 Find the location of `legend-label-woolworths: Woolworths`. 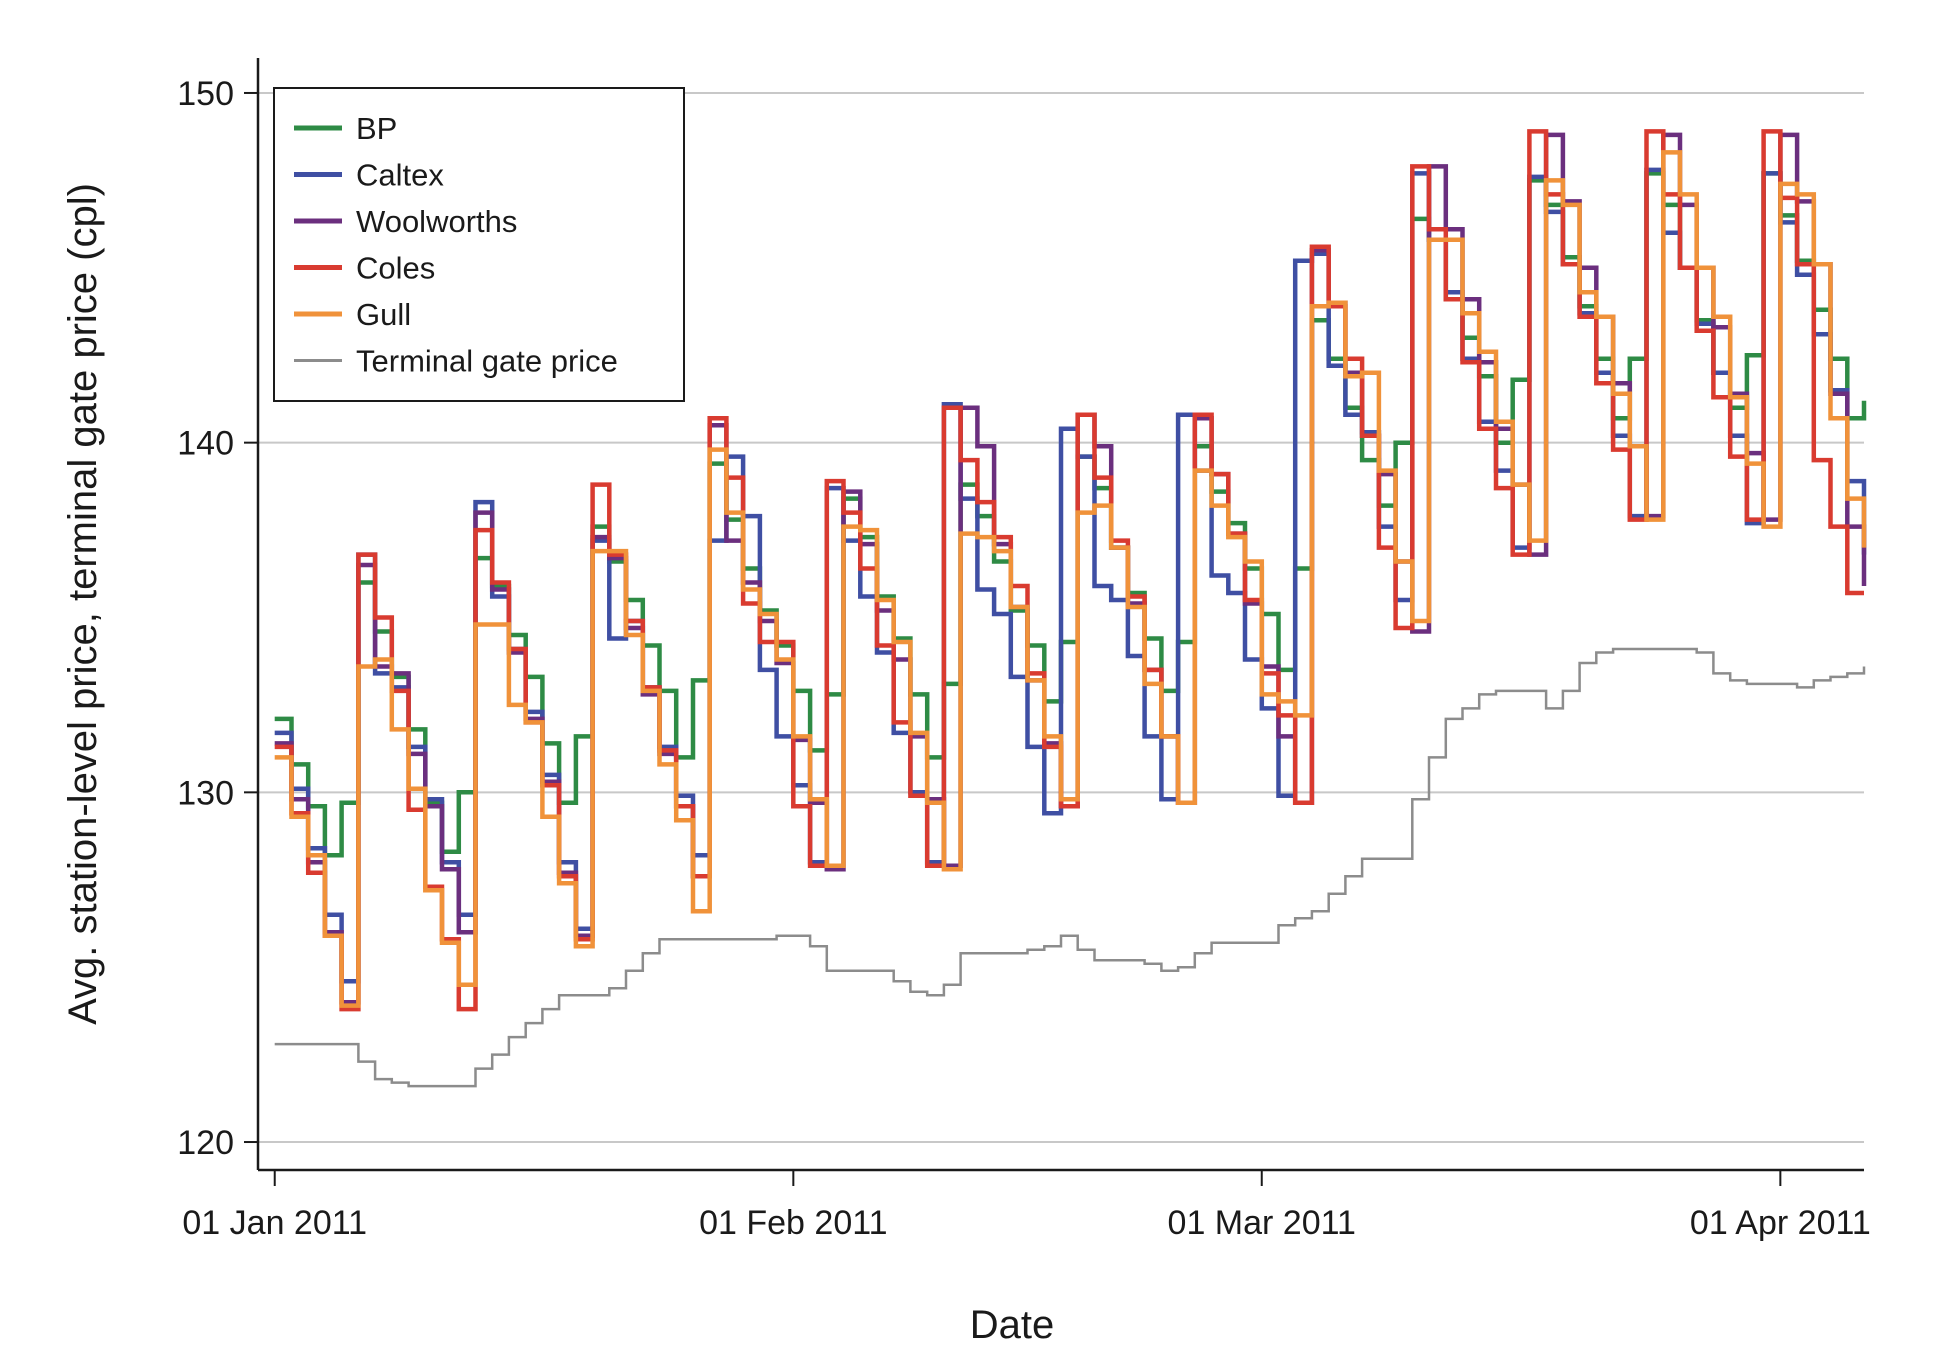

legend-label-woolworths: Woolworths is located at coordinates (436, 221).